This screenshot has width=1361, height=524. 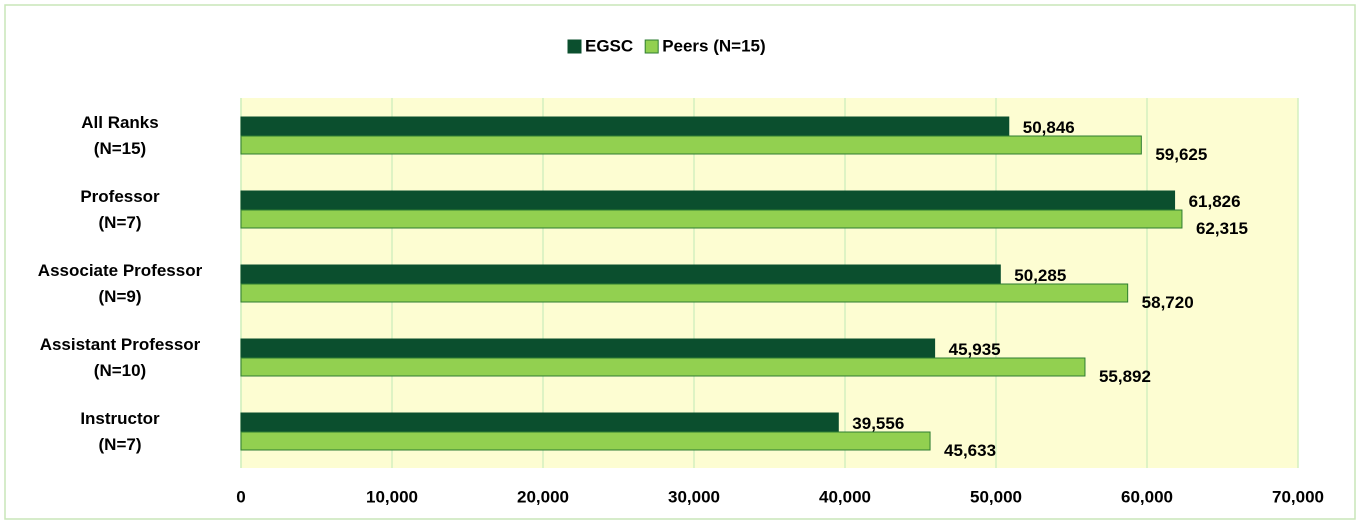 What do you see at coordinates (996, 496) in the screenshot?
I see `x-tick-label: 50,000` at bounding box center [996, 496].